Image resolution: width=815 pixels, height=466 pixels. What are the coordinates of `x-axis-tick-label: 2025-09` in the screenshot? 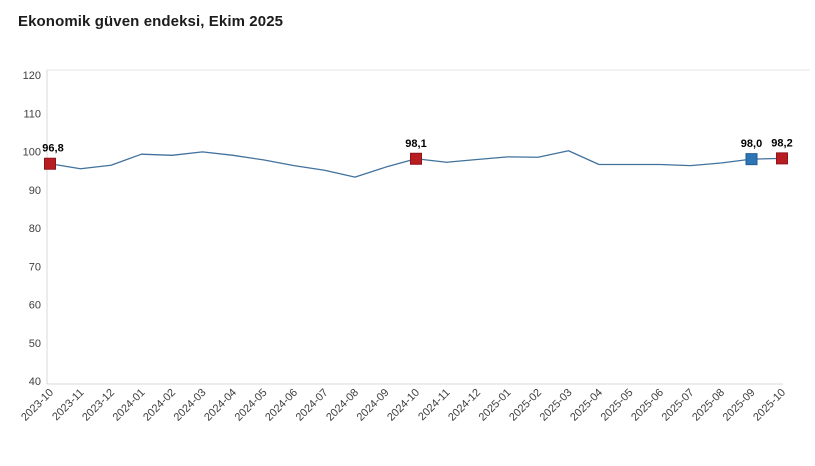 It's located at (739, 405).